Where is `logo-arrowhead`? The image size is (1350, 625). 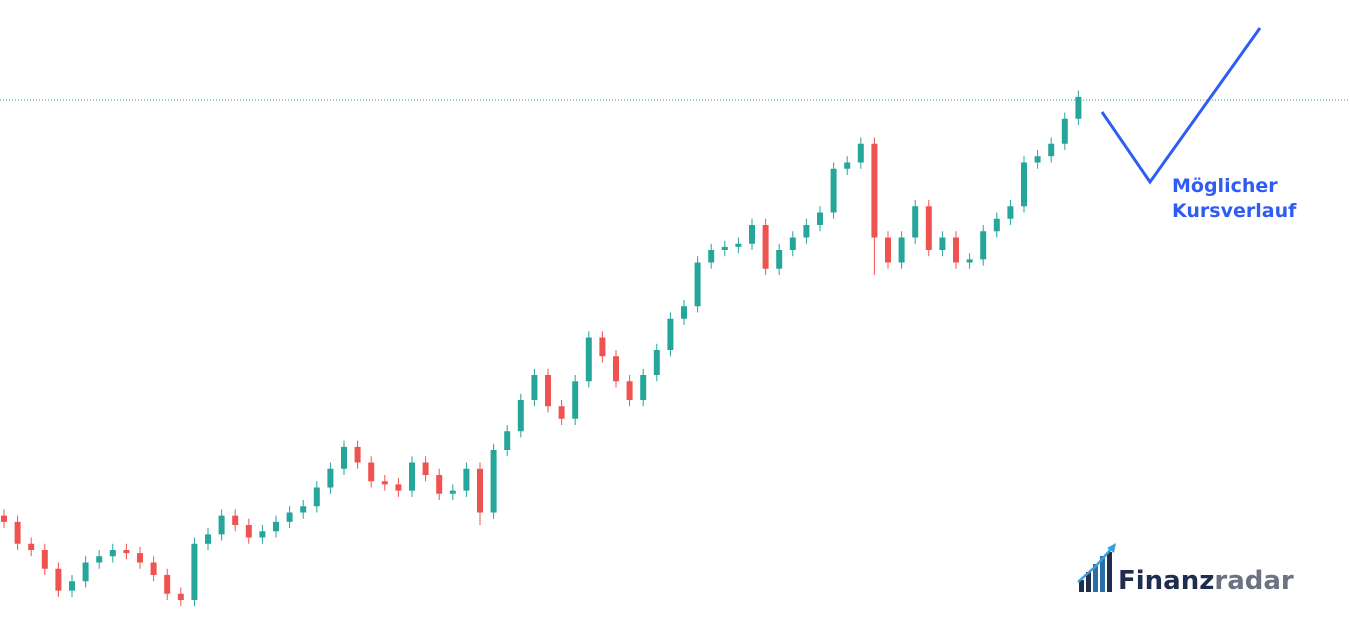 logo-arrowhead is located at coordinates (1111, 548).